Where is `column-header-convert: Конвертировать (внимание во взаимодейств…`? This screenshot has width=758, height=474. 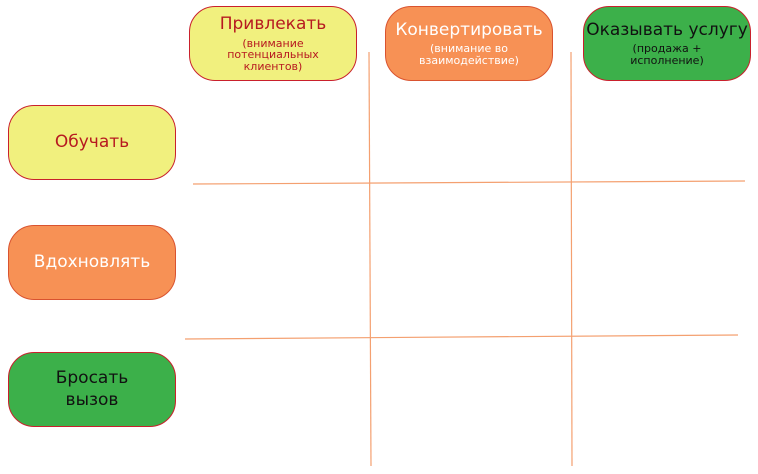
column-header-convert: Конвертировать (внимание во взаимодейств… is located at coordinates (469, 43).